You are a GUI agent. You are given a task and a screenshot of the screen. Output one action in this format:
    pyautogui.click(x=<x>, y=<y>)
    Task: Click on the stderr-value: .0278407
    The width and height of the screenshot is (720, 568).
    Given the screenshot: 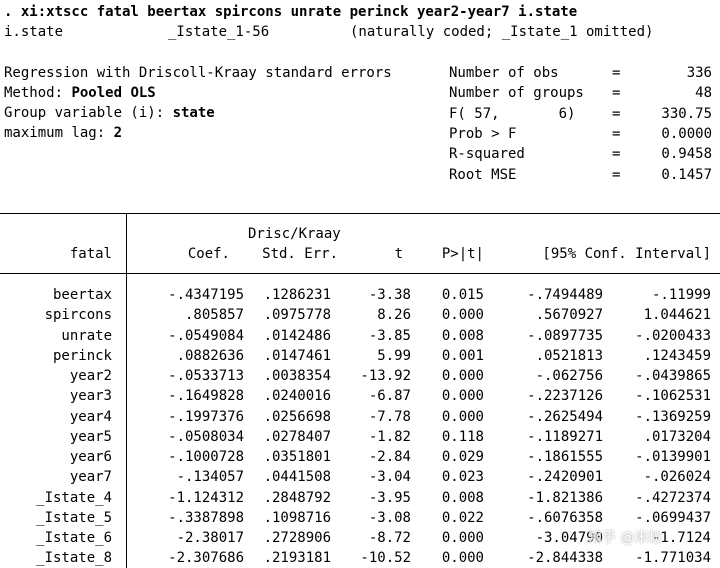 What is the action you would take?
    pyautogui.click(x=297, y=436)
    